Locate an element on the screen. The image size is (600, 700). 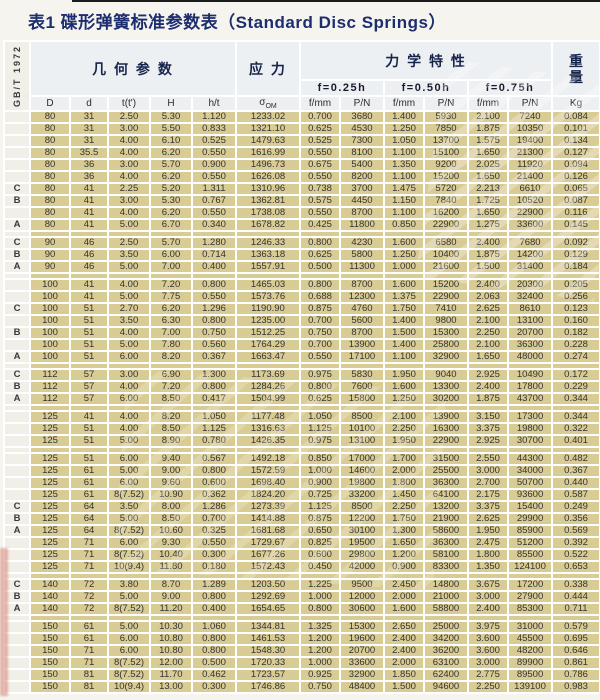
value-cell: 1173.69 is located at coordinates (268, 375).